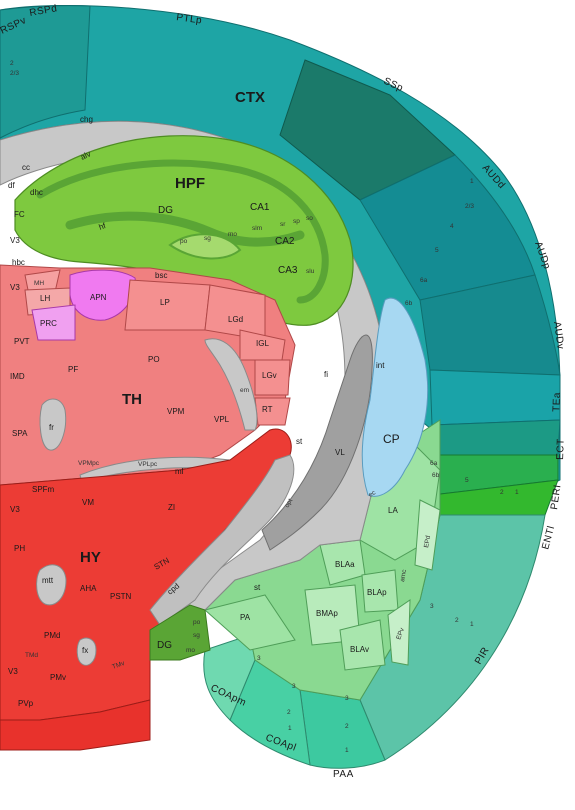  Describe the element at coordinates (222, 540) in the screenshot. I see `cpd-tract` at that location.